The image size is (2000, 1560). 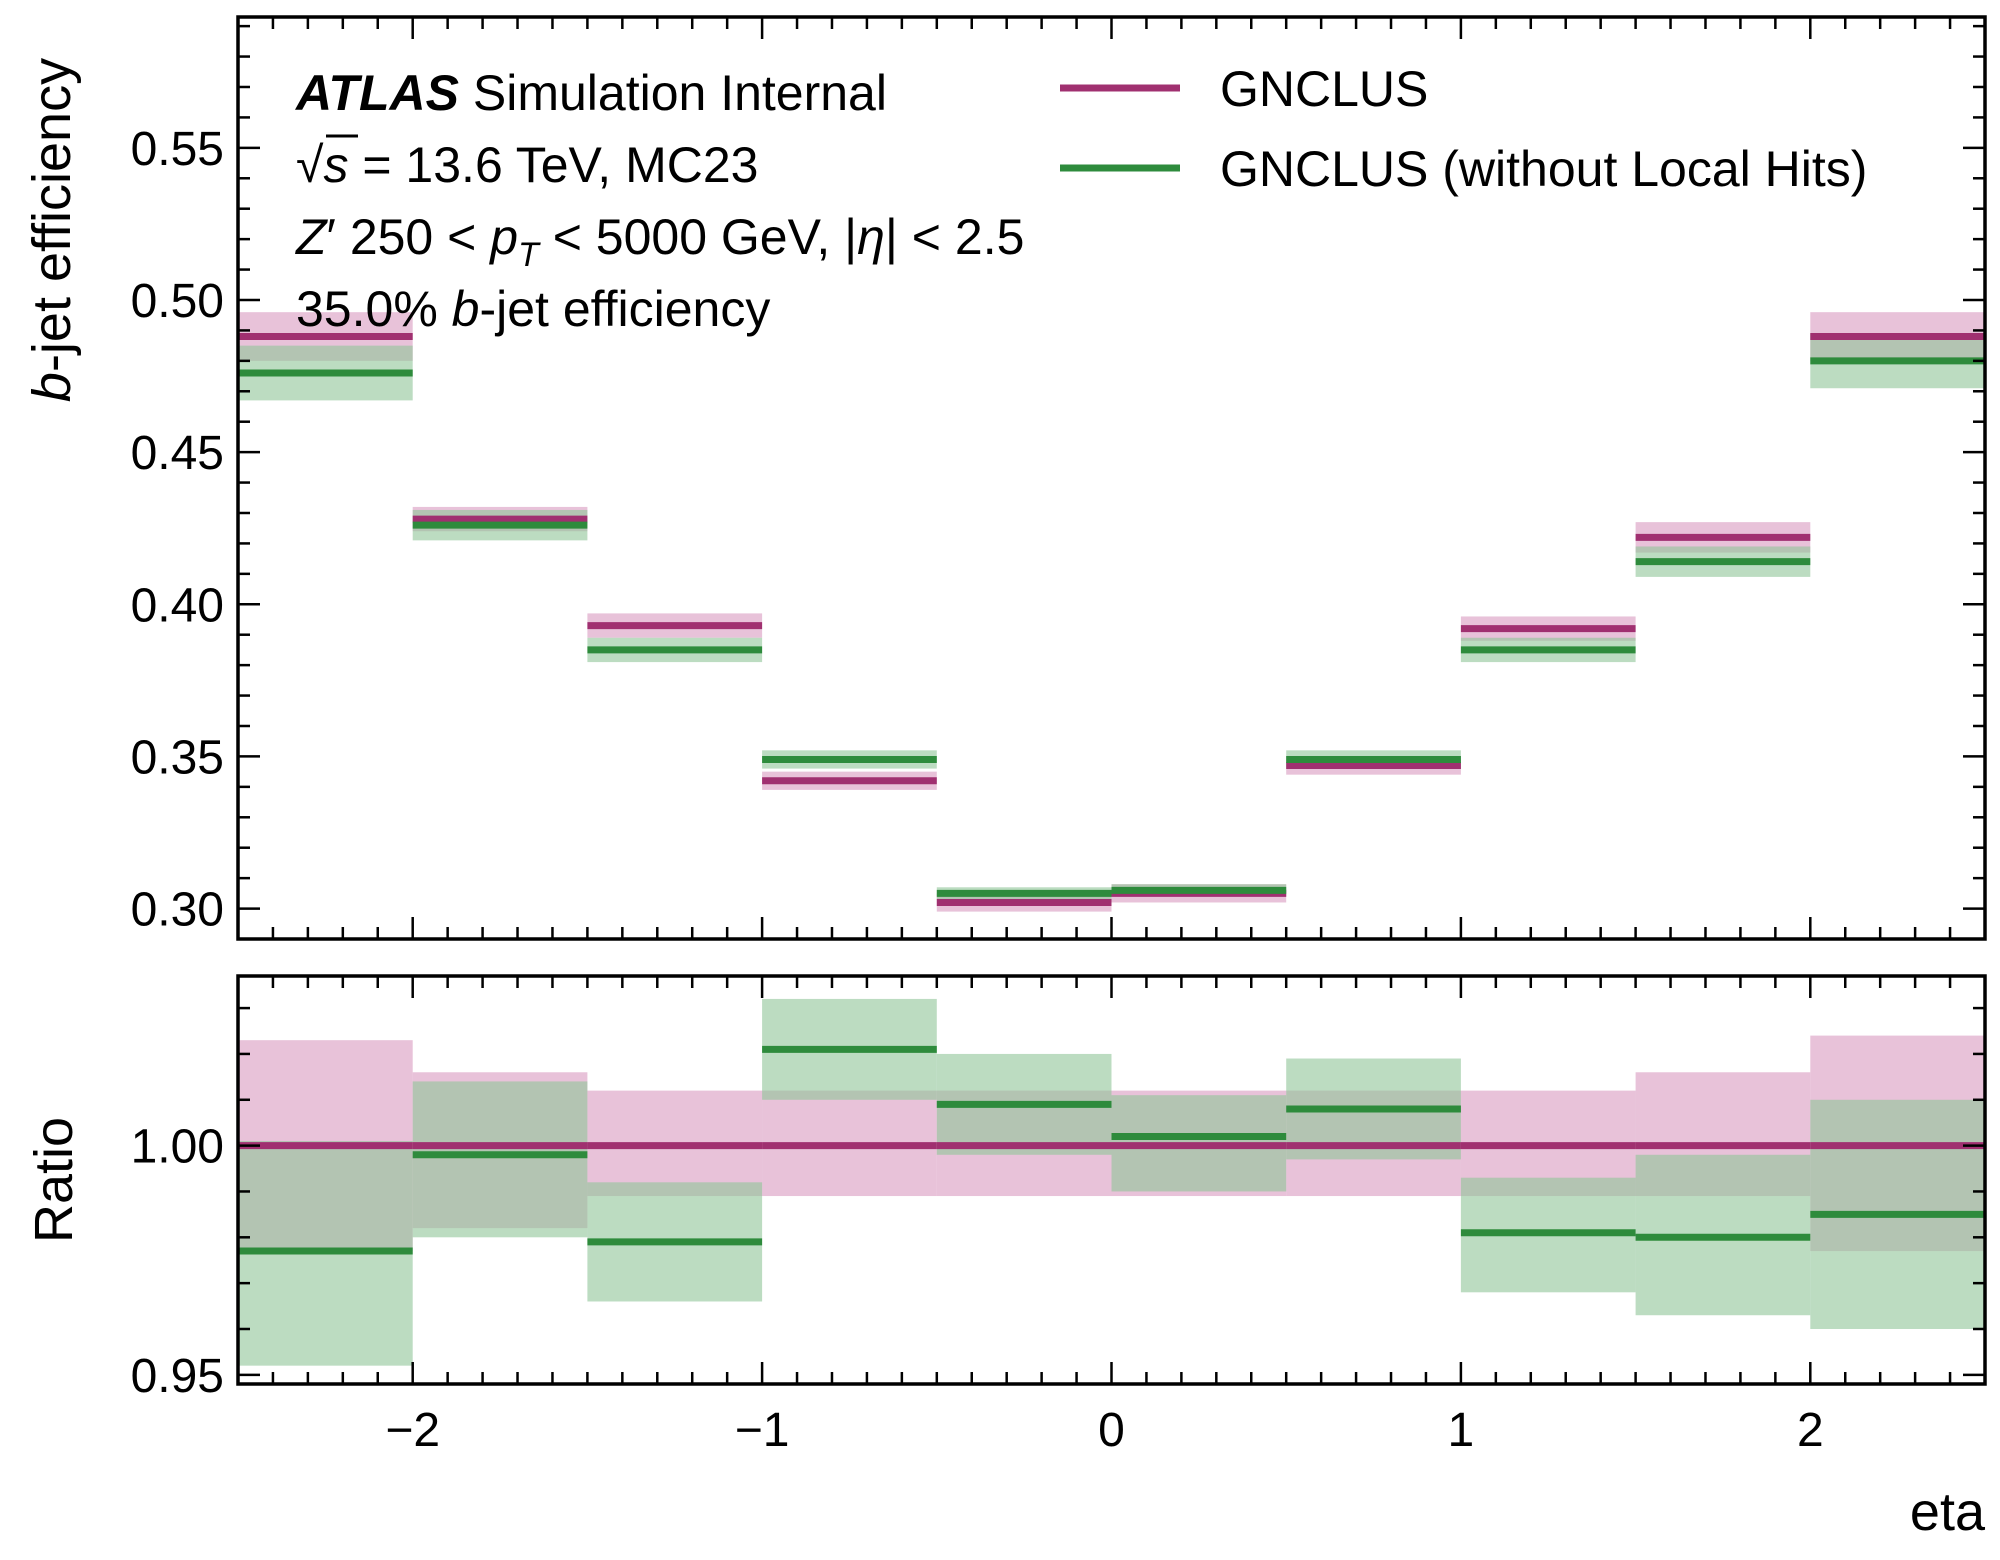 What do you see at coordinates (500, 1159) in the screenshot?
I see `ratio-band-s1-bin1` at bounding box center [500, 1159].